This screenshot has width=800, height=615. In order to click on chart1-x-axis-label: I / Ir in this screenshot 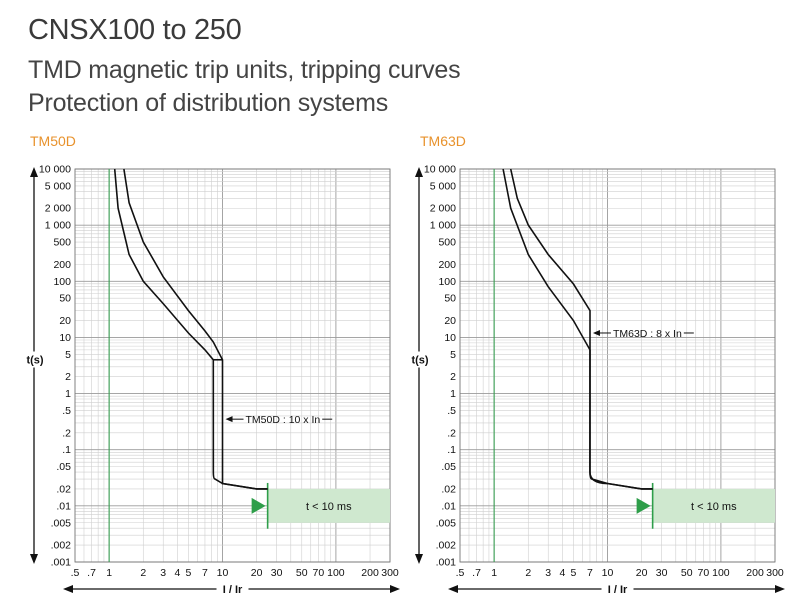, I will do `click(618, 590)`.